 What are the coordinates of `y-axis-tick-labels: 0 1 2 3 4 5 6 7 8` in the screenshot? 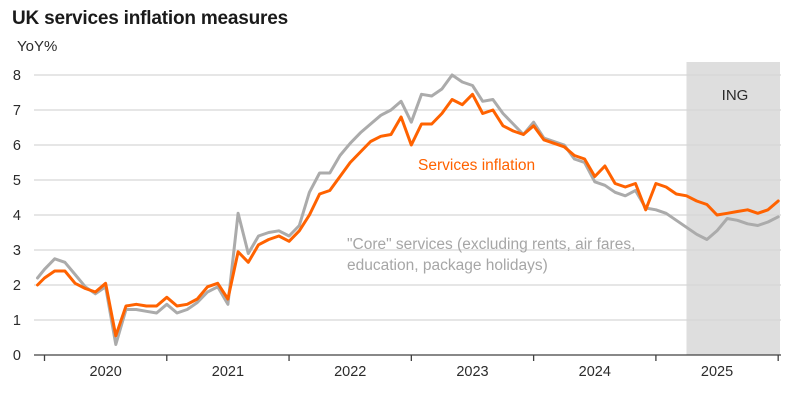 It's located at (17, 216).